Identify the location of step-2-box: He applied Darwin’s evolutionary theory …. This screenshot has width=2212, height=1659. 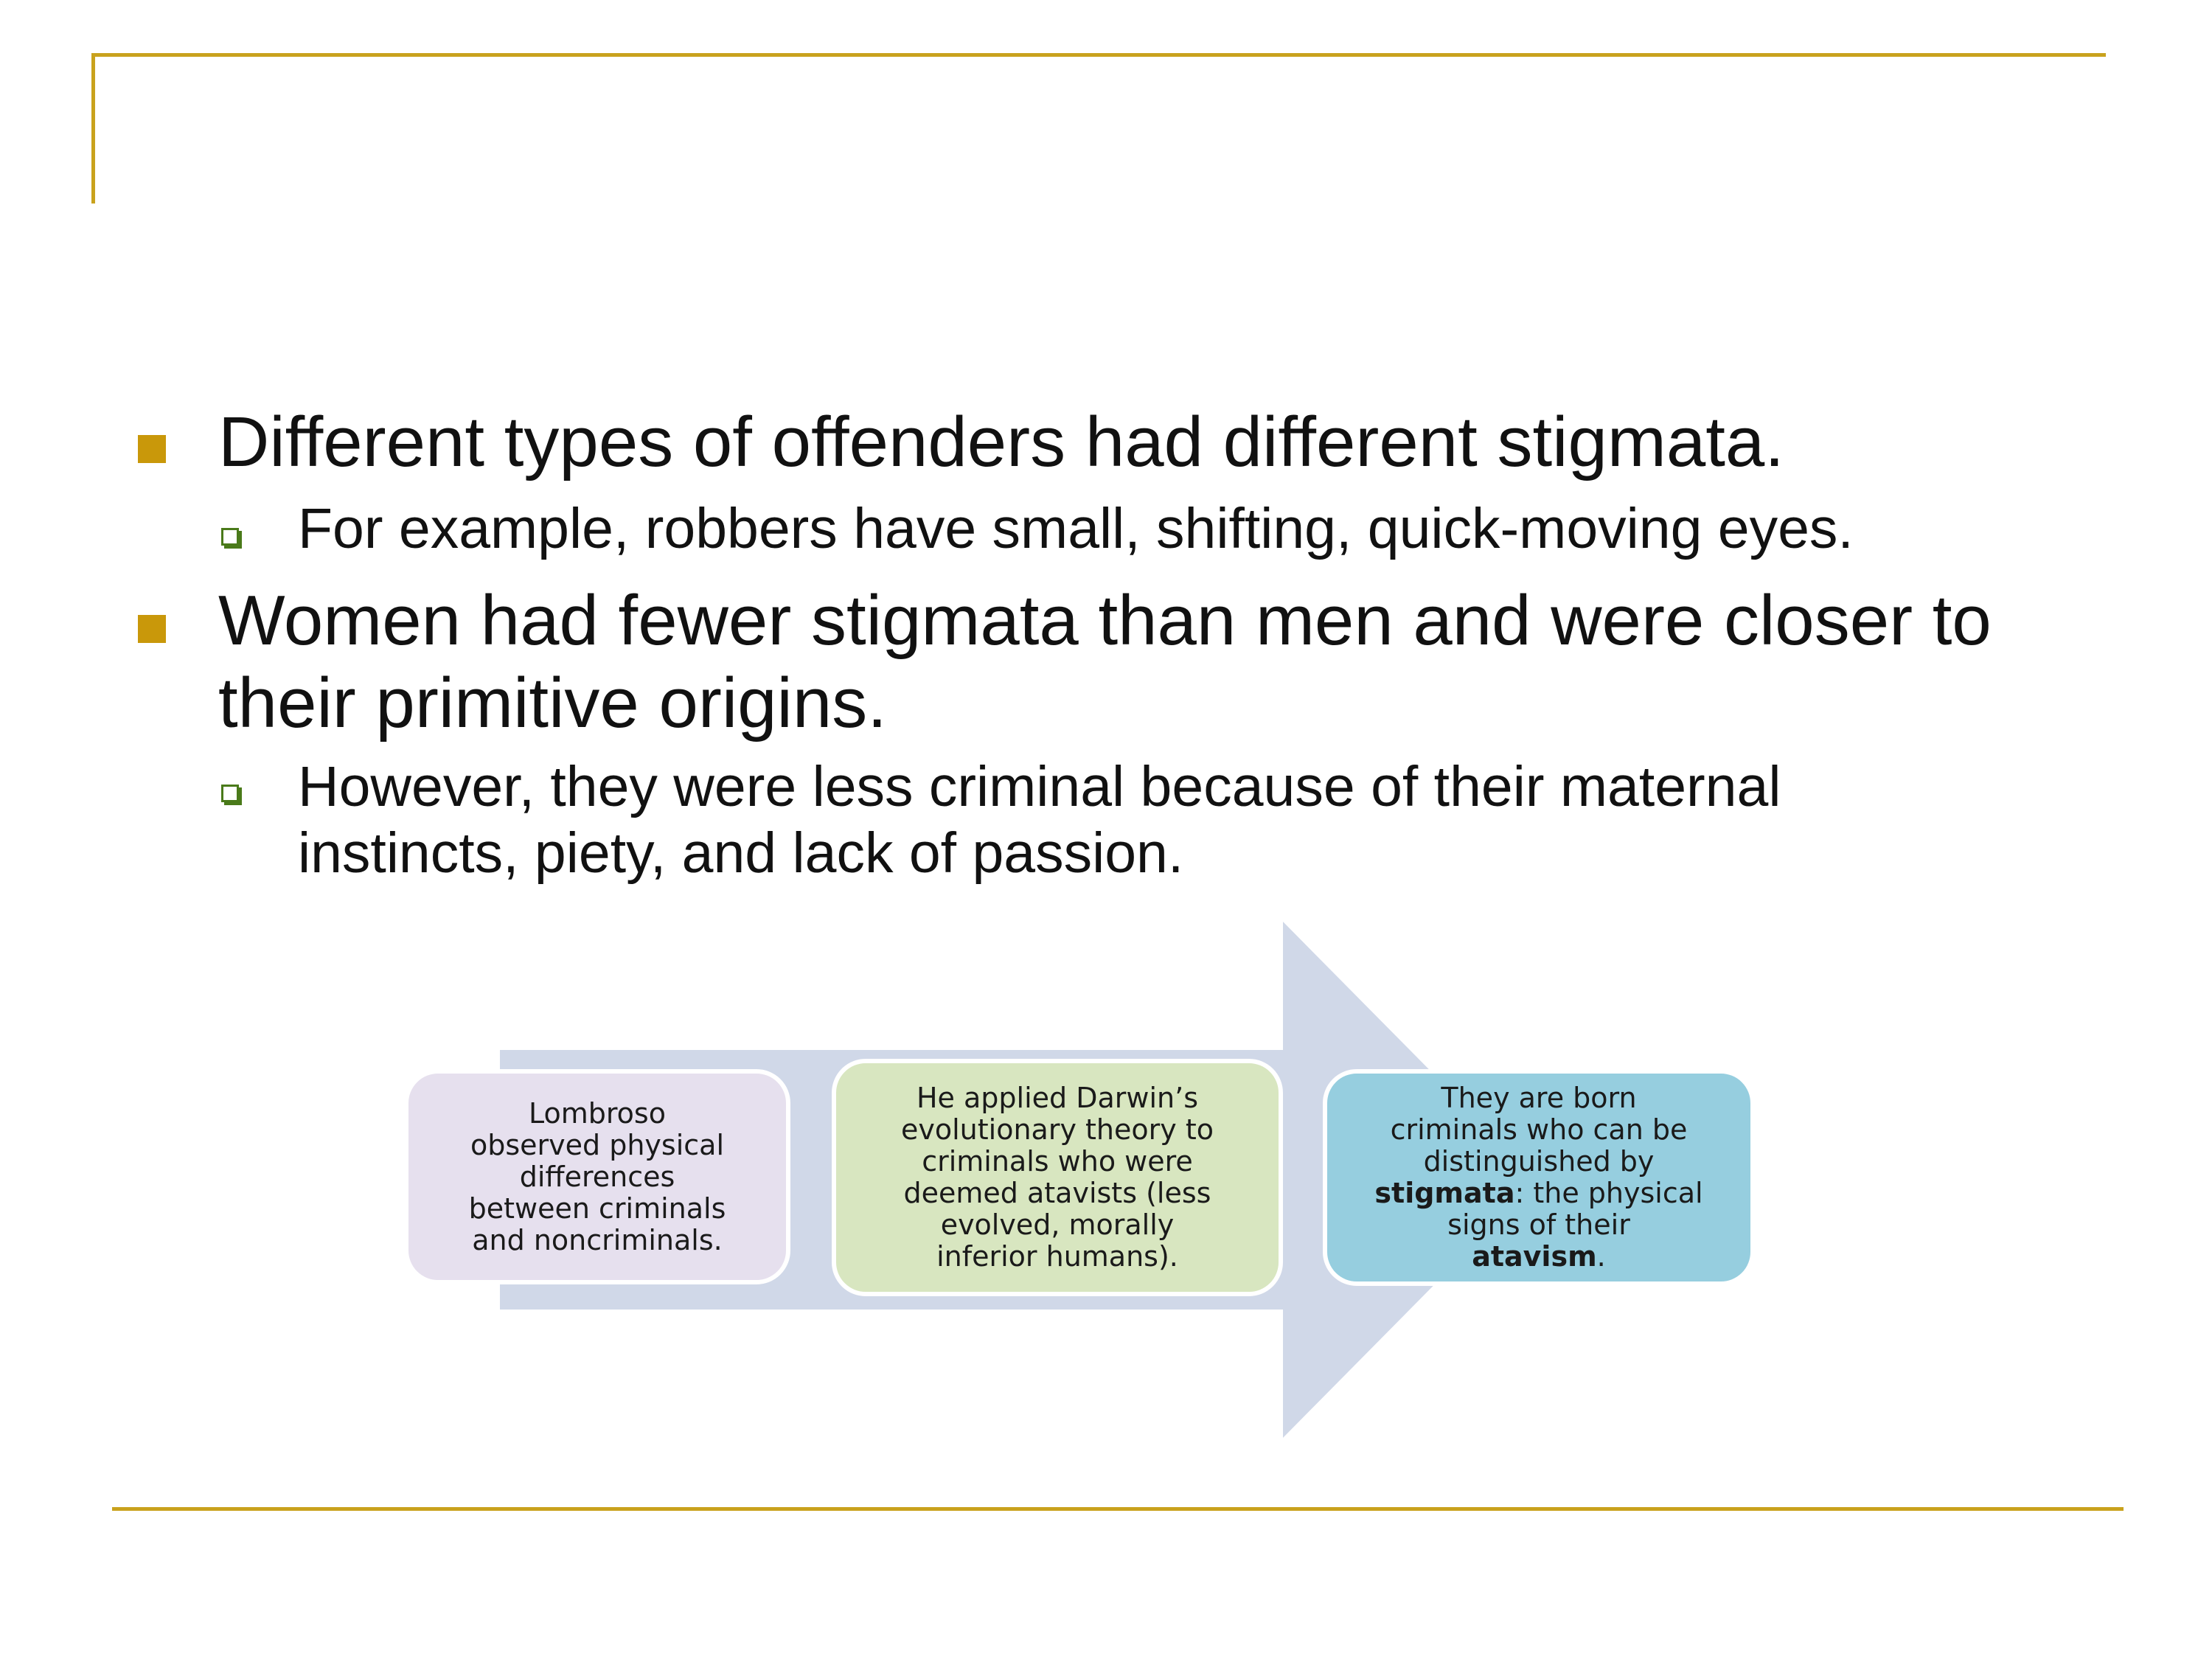
(1057, 1177).